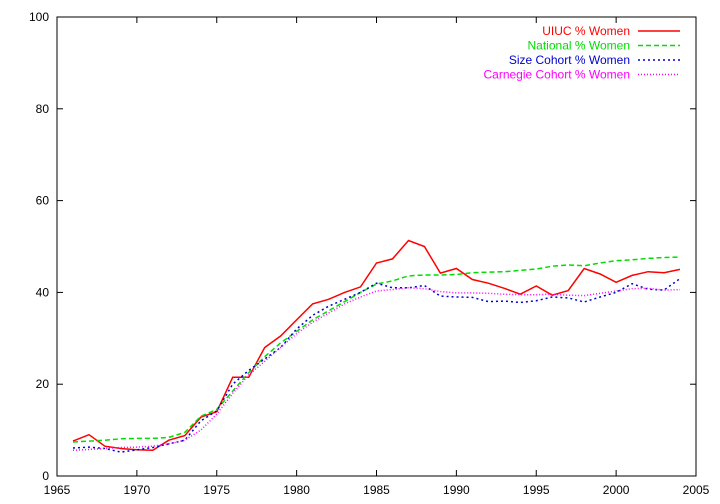 The image size is (720, 504). What do you see at coordinates (43, 292) in the screenshot?
I see `y-tick-label: 40` at bounding box center [43, 292].